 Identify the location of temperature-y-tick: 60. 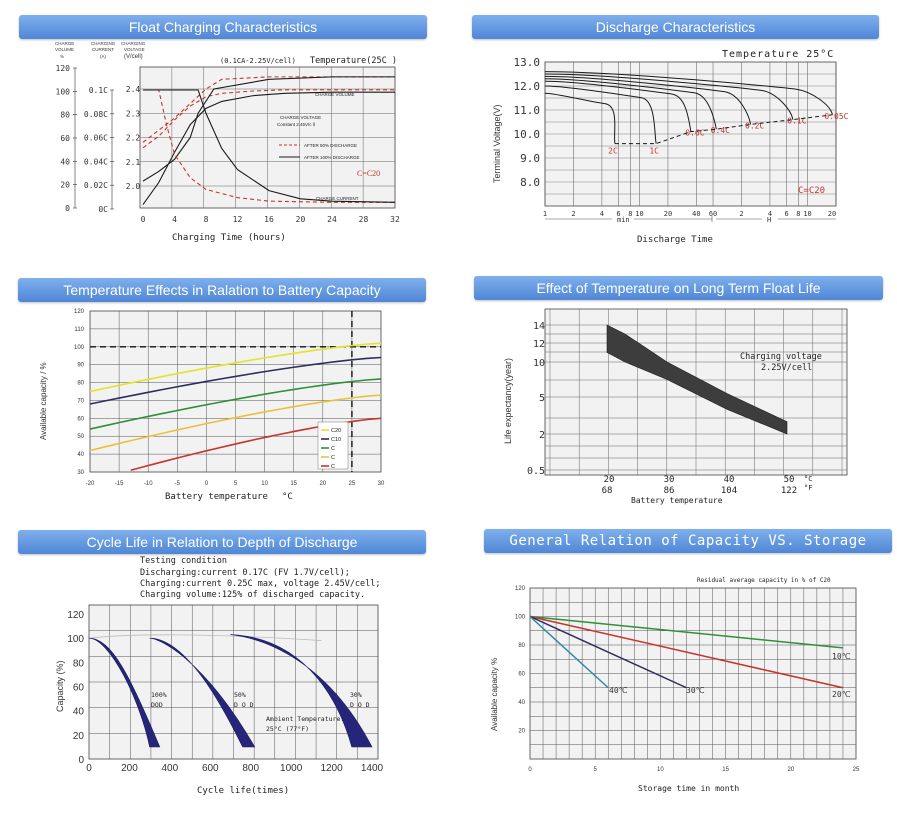
(80, 419).